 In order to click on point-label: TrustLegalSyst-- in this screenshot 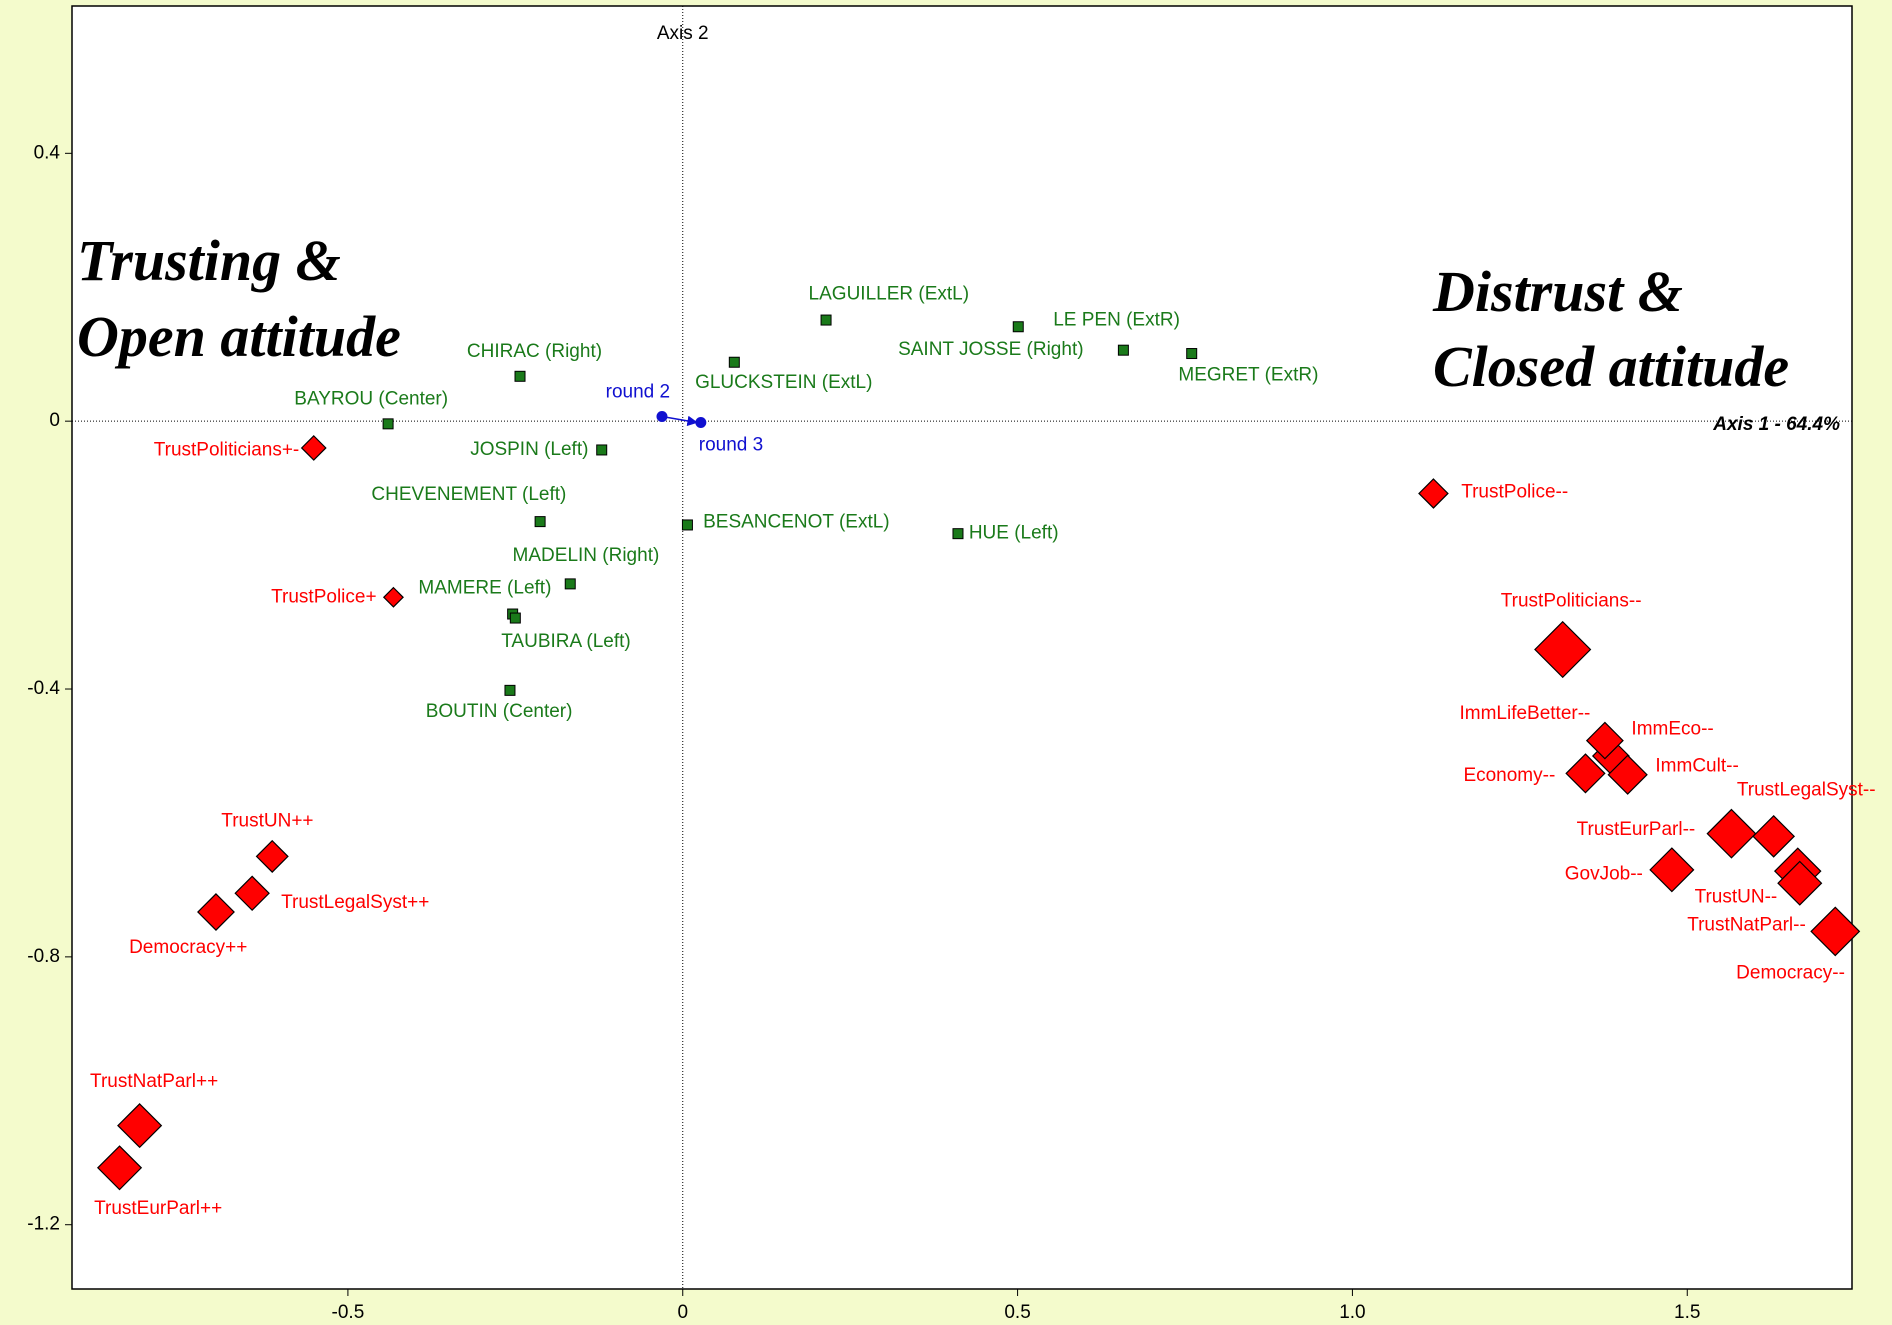, I will do `click(1806, 789)`.